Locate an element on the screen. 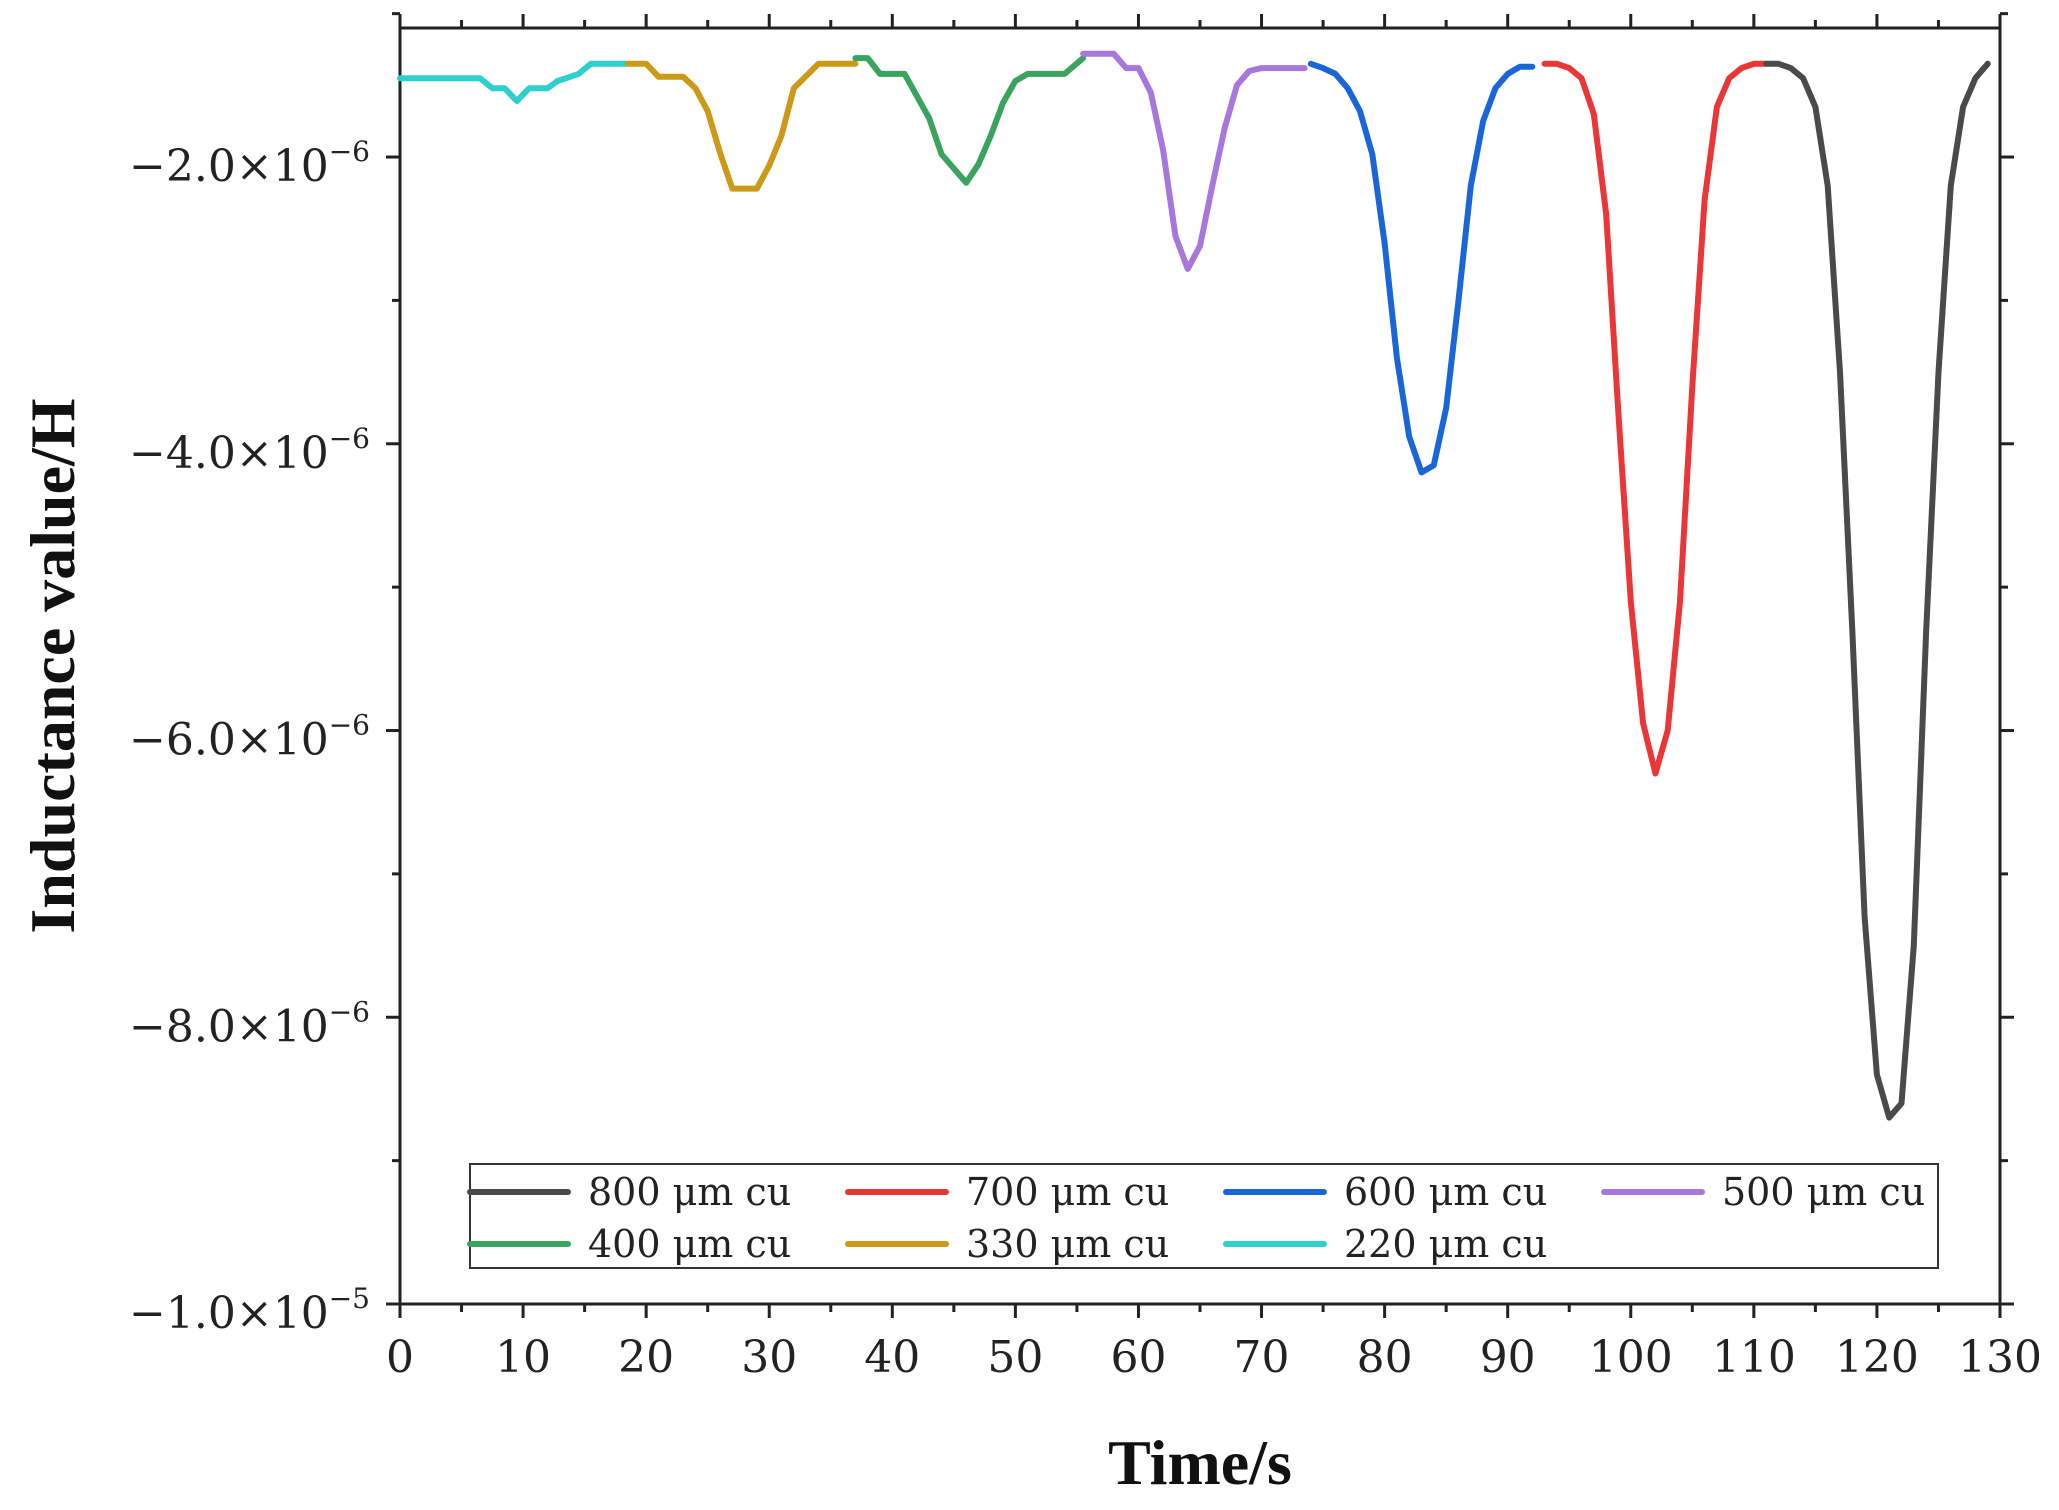 The width and height of the screenshot is (2059, 1510). x-tick-label: 0 is located at coordinates (400, 1357).